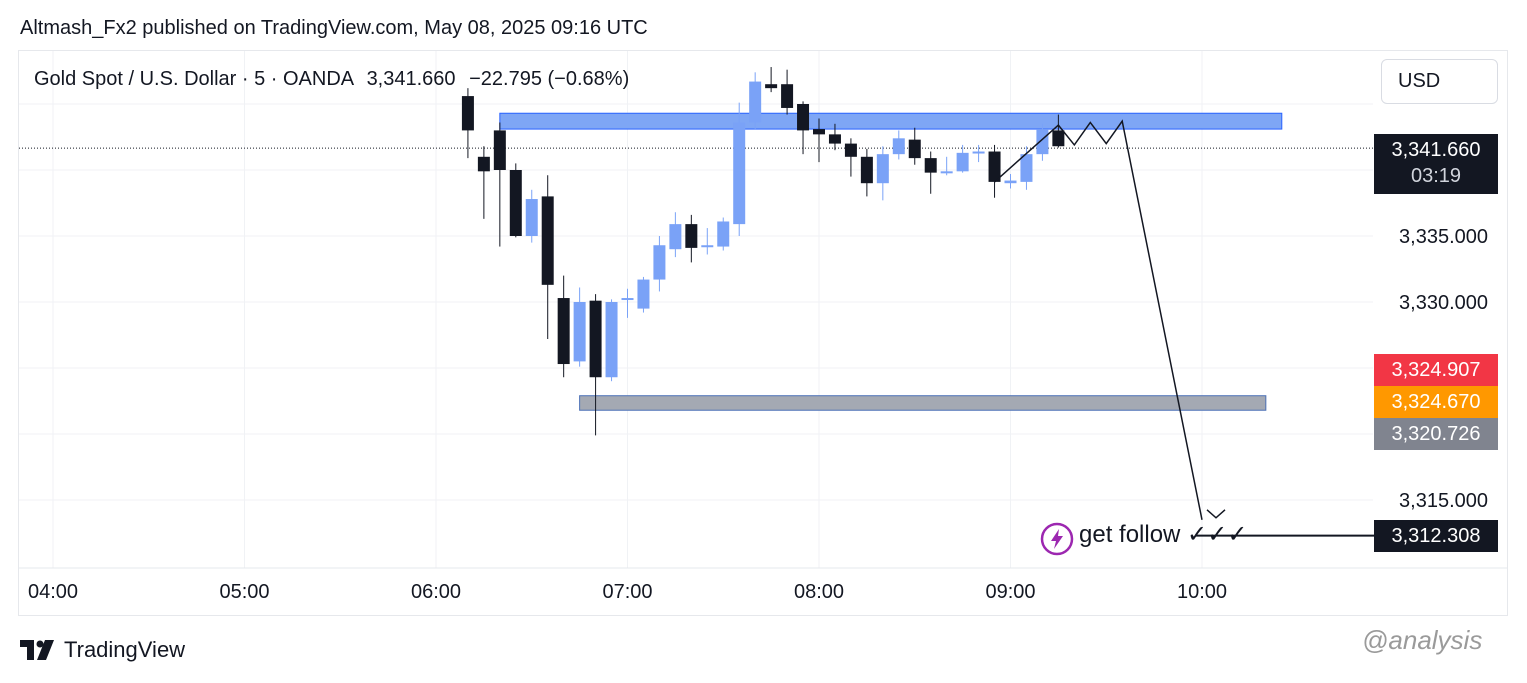 The image size is (1527, 683). What do you see at coordinates (193, 79) in the screenshot?
I see `symbol-name: Gold Spot / U.S. Dollar · 5 · OANDA` at bounding box center [193, 79].